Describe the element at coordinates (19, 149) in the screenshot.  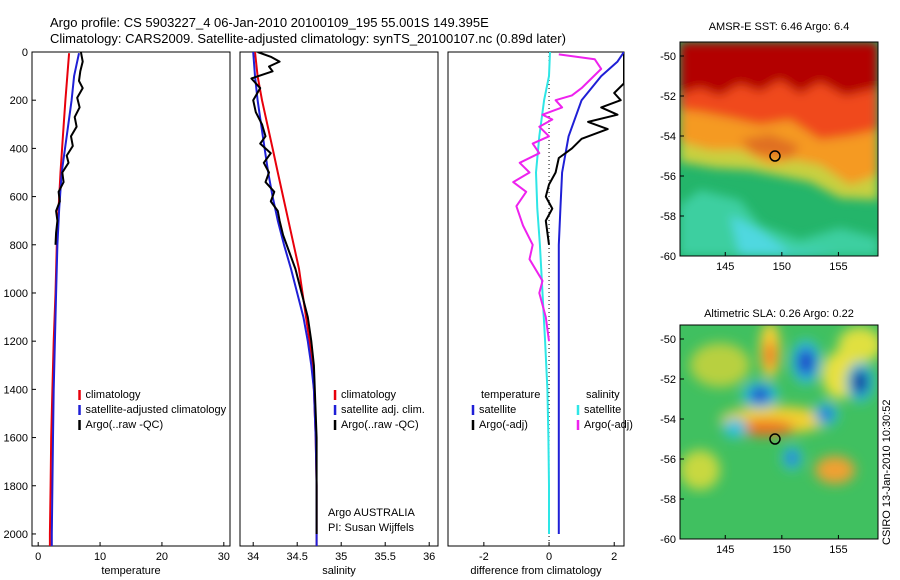
I see `temperature-ytick-label: 400` at that location.